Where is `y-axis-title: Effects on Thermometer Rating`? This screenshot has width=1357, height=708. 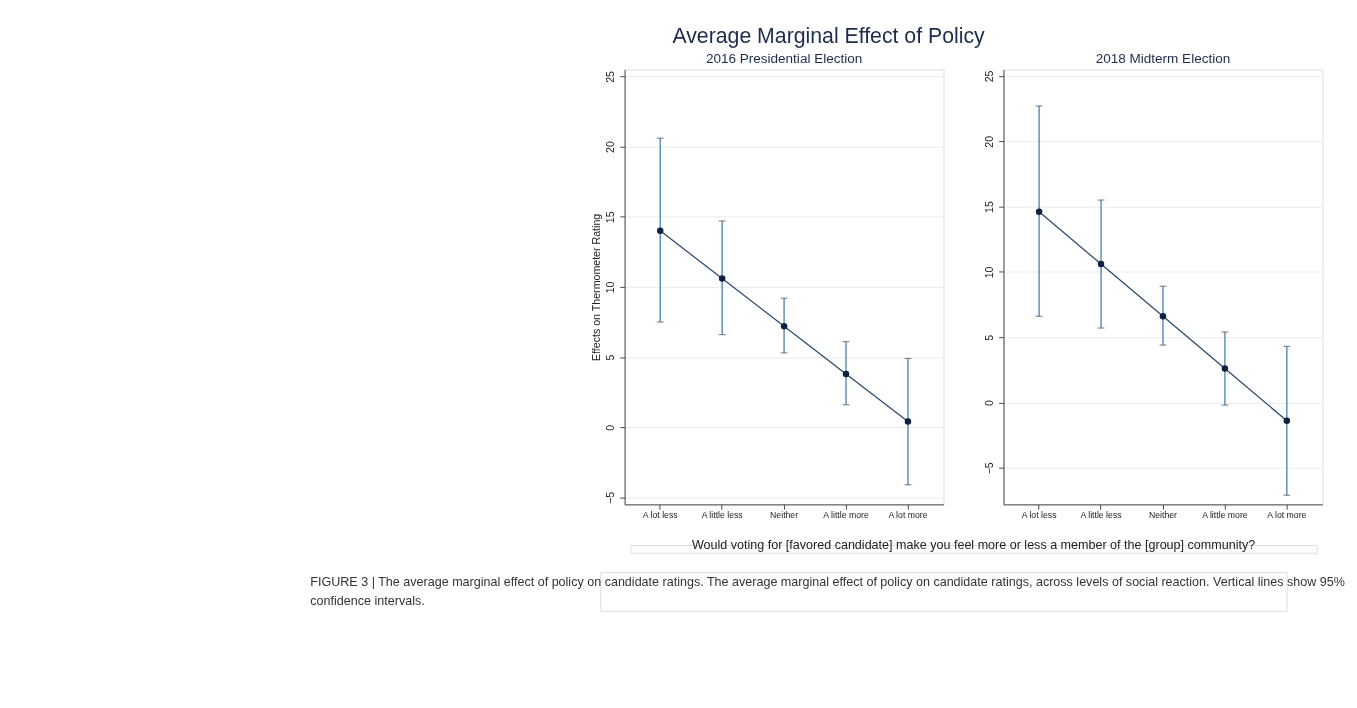 y-axis-title: Effects on Thermometer Rating is located at coordinates (595, 287).